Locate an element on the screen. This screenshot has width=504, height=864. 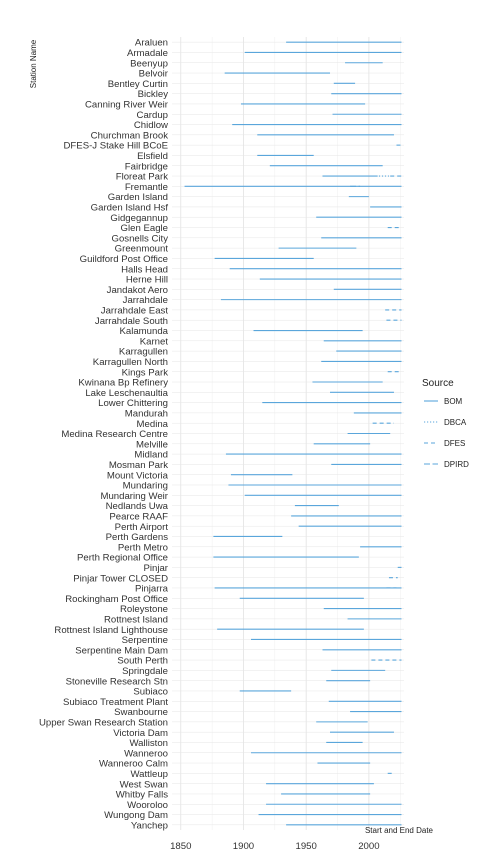
station-label: Karragullen North is located at coordinates (130, 362).